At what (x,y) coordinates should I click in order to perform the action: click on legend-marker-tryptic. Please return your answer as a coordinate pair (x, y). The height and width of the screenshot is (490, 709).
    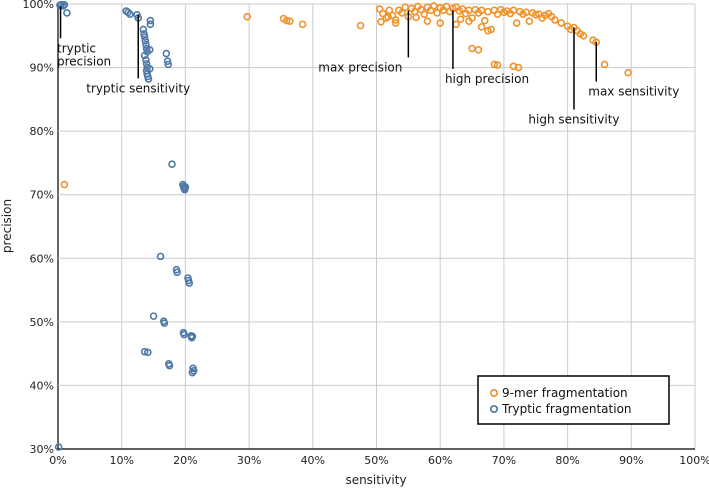
    Looking at the image, I should click on (494, 409).